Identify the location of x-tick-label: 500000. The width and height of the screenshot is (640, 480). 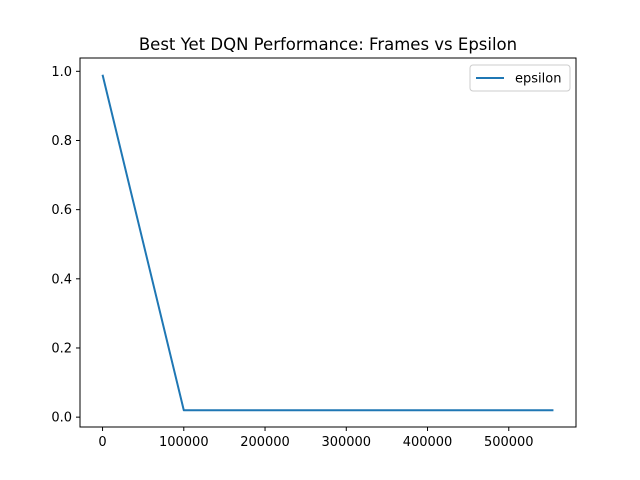
(509, 442).